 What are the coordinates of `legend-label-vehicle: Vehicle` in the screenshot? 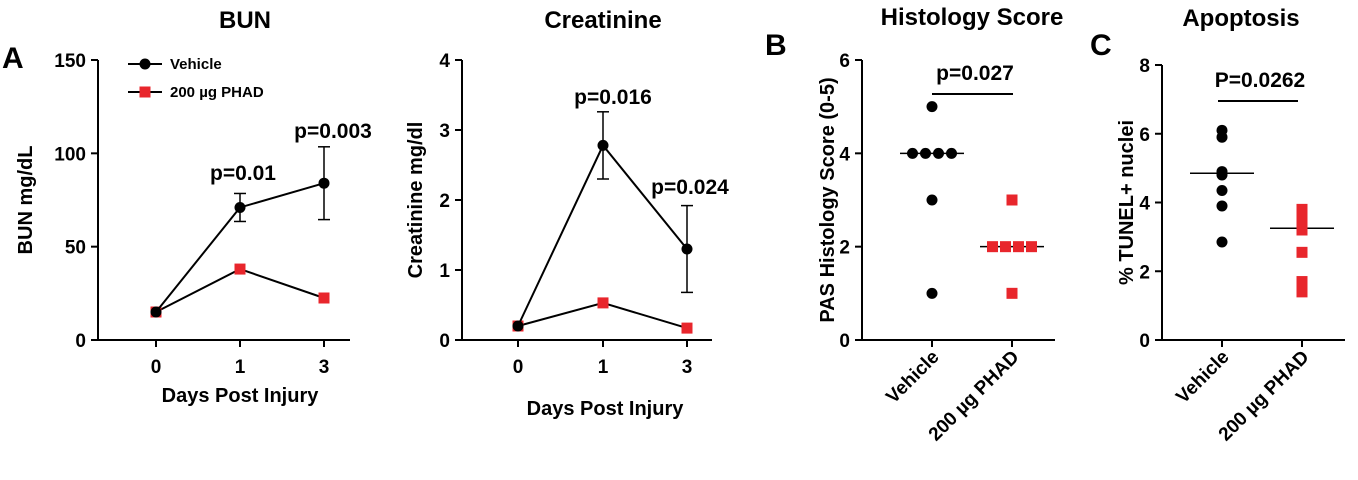 It's located at (196, 64).